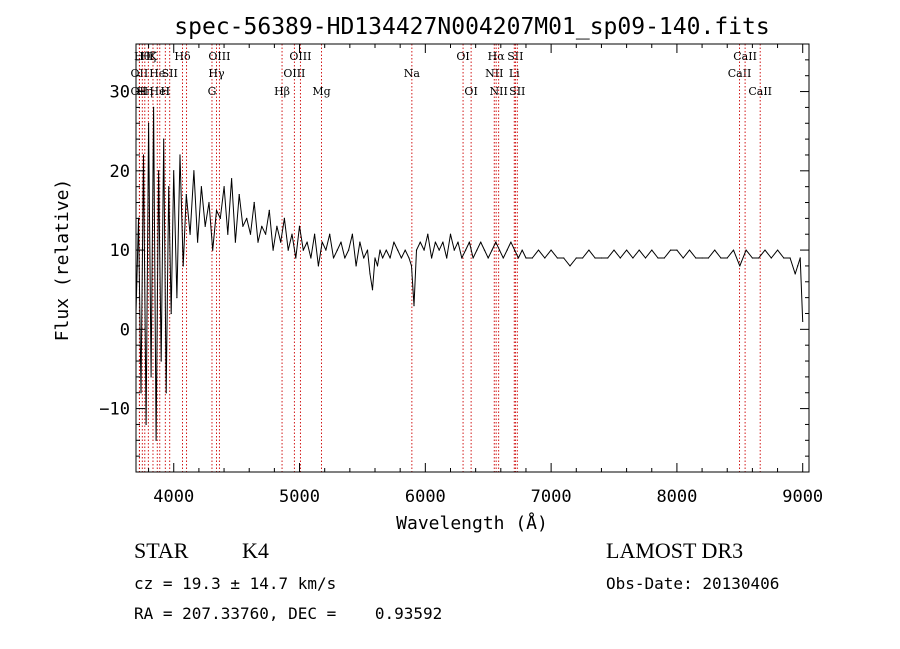  Describe the element at coordinates (470, 91) in the screenshot. I see `marker-label-21: OI` at that location.